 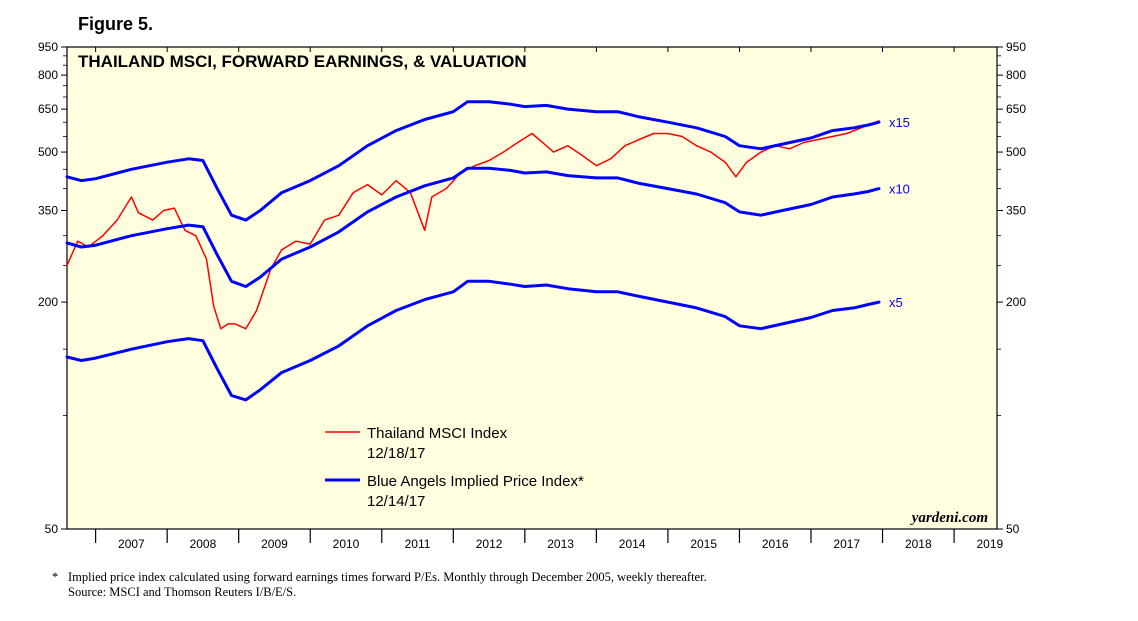 What do you see at coordinates (1016, 47) in the screenshot?
I see `y-tick-label-right: 950` at bounding box center [1016, 47].